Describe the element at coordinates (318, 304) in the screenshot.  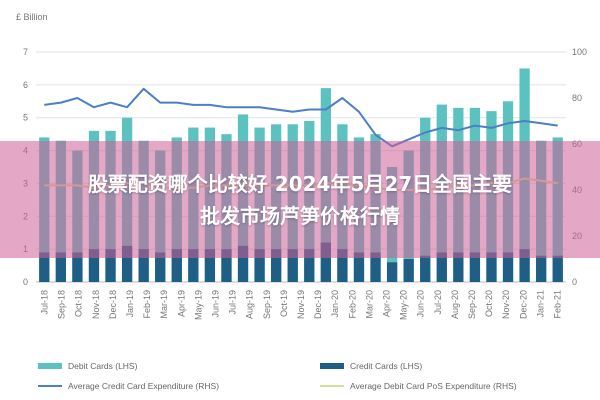
I see `x-tick-label: Dec-19` at that location.